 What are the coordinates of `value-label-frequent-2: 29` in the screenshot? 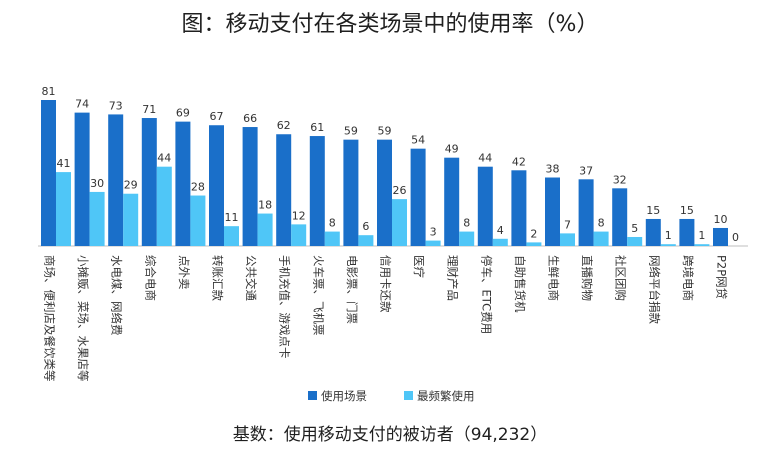 It's located at (131, 185).